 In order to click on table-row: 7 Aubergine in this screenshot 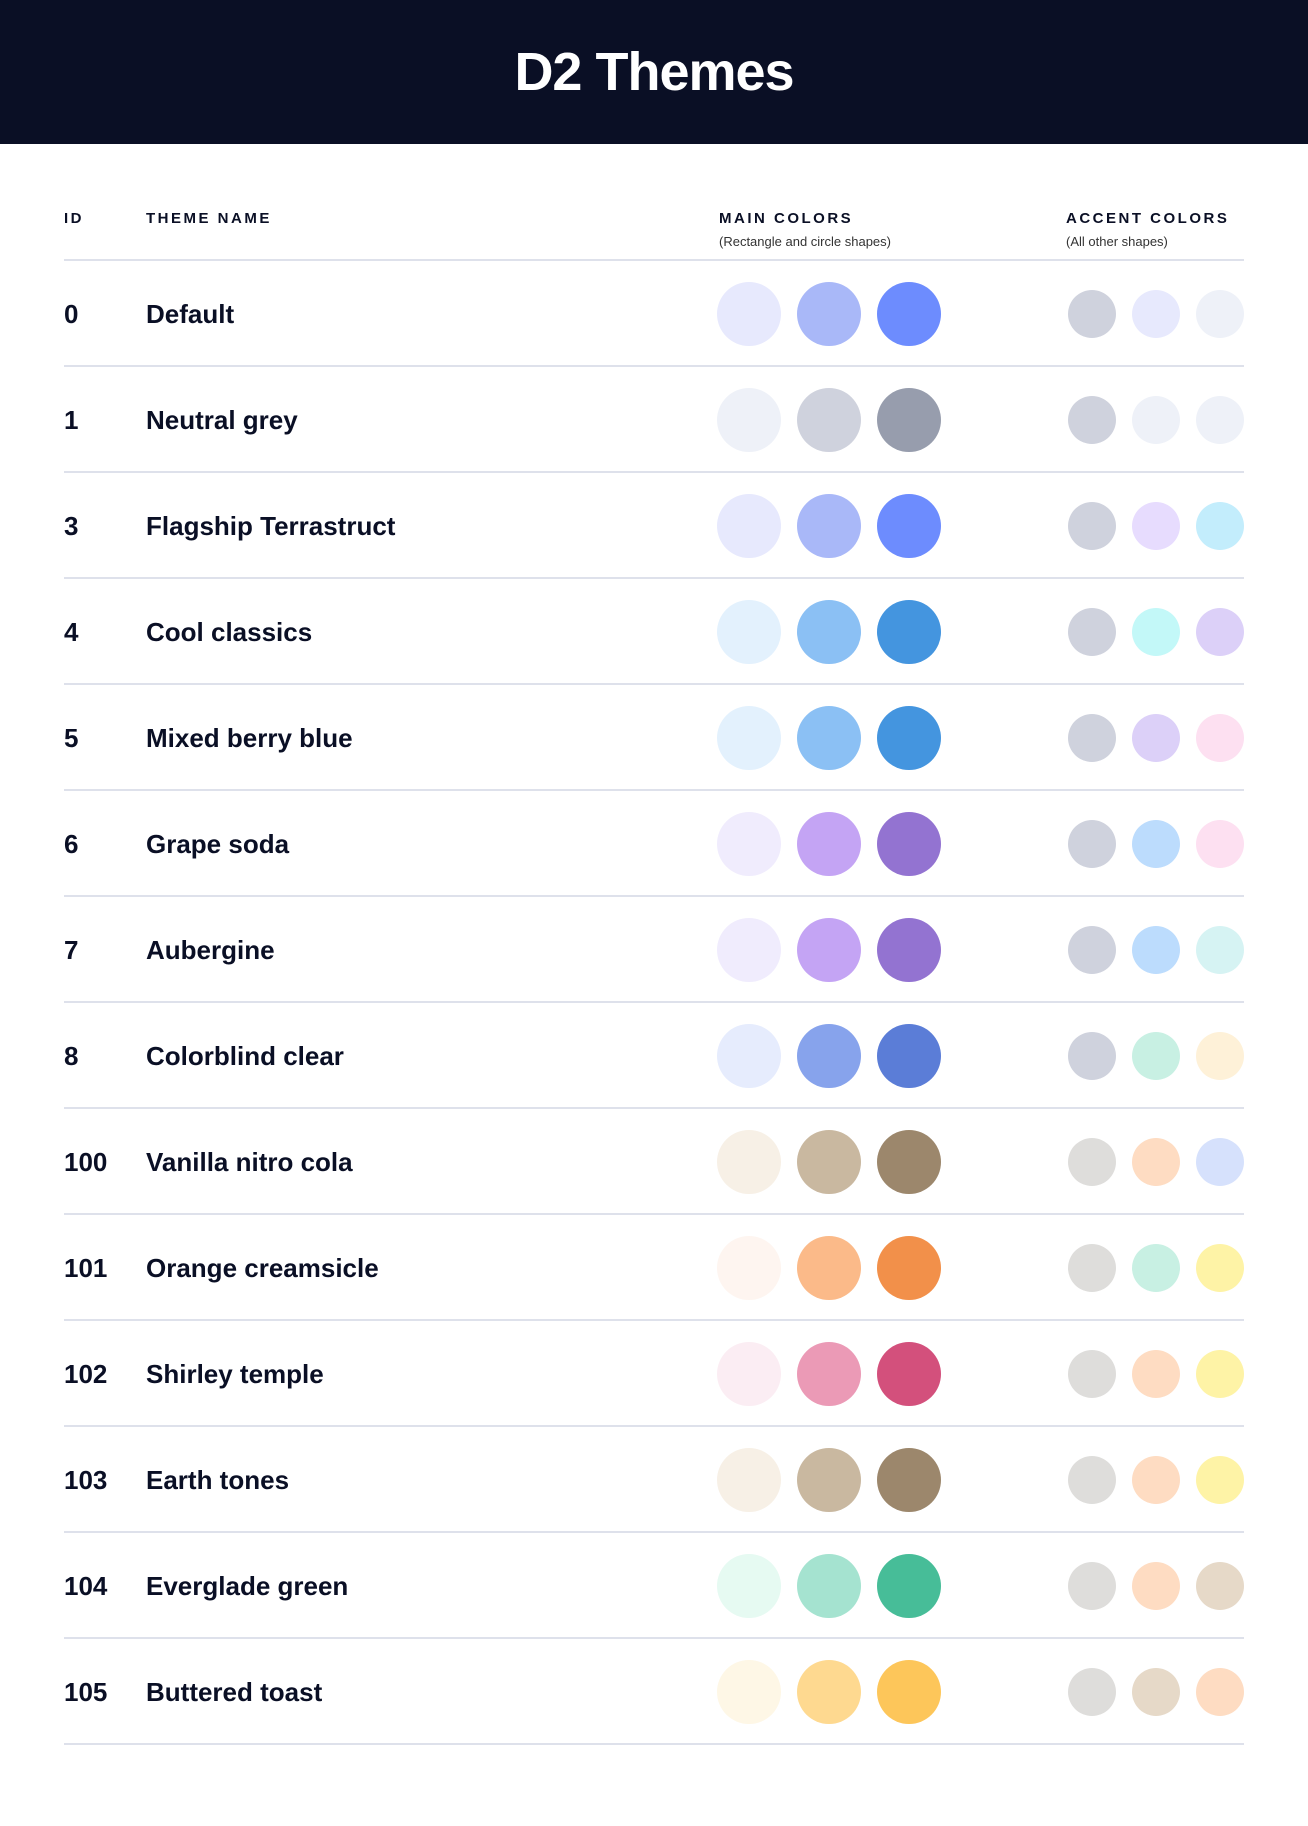, I will do `click(654, 950)`.